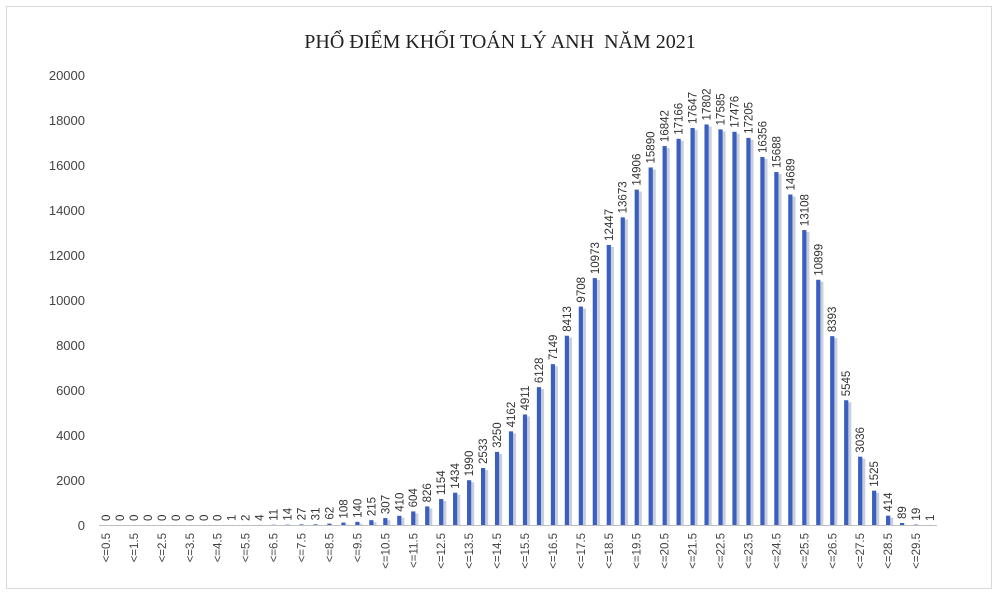 The height and width of the screenshot is (597, 1000). I want to click on x-tick-label: <=12.5, so click(442, 551).